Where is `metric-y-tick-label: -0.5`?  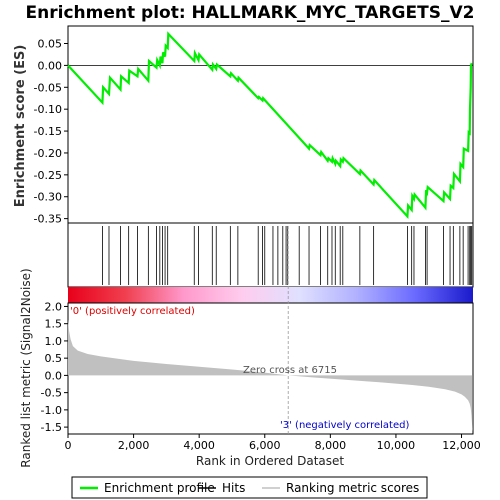
metric-y-tick-label: -0.5 is located at coordinates (51, 393).